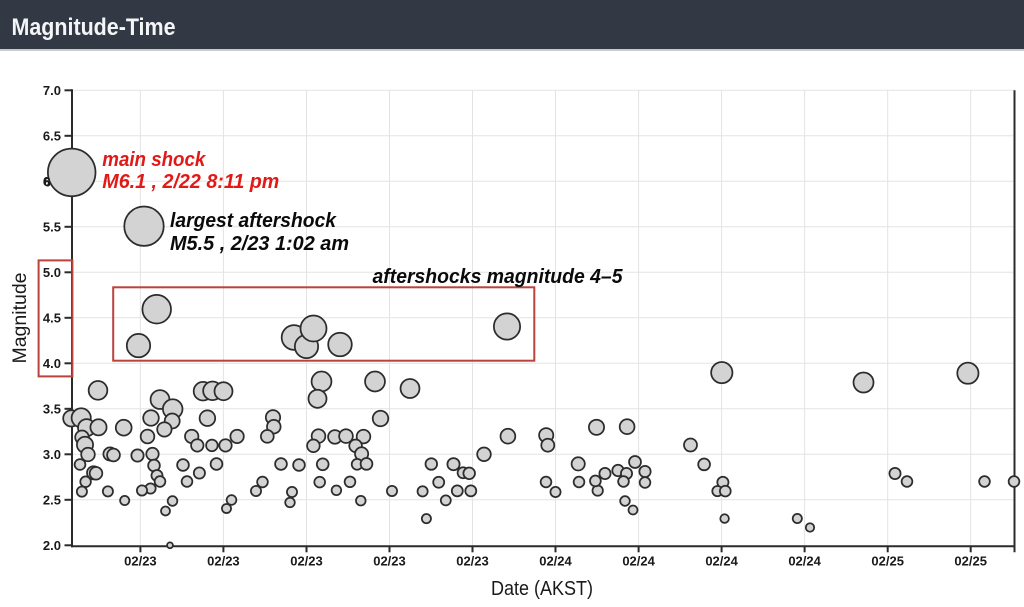  What do you see at coordinates (154, 160) in the screenshot?
I see `svg-text: main shock` at bounding box center [154, 160].